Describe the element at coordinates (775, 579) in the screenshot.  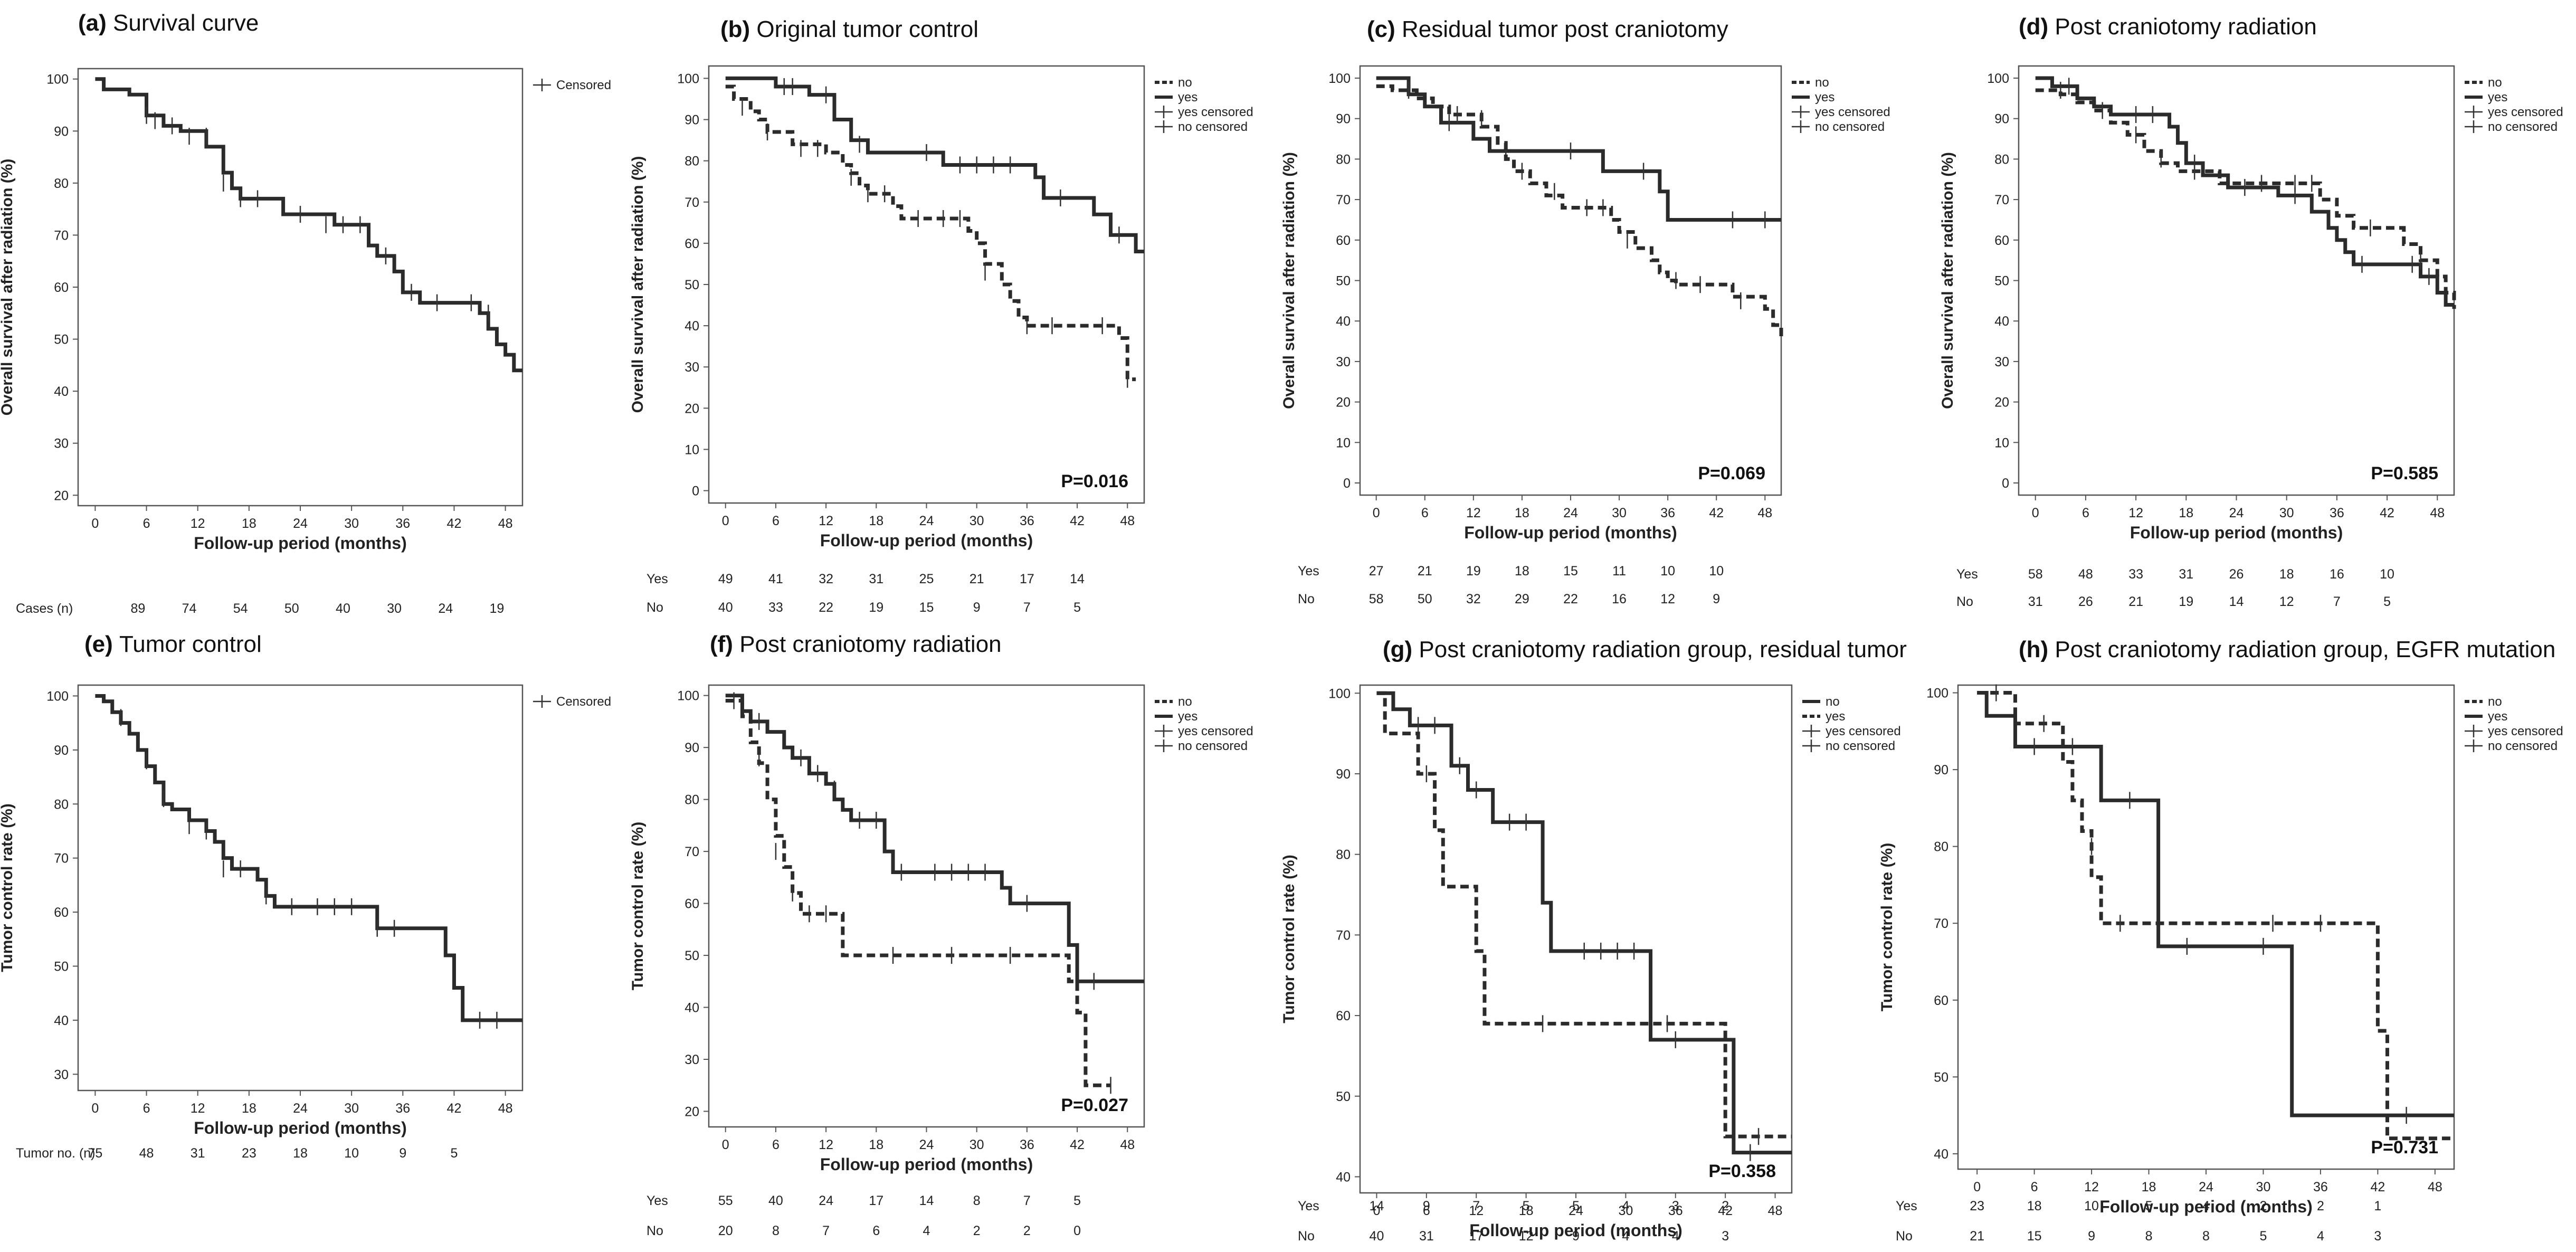
I see `risk-value: 41` at that location.